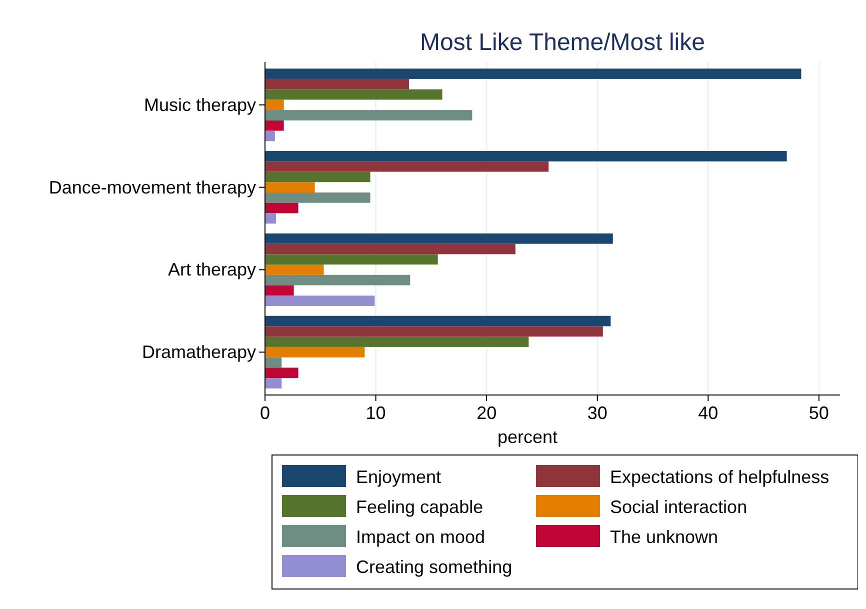 Image resolution: width=866 pixels, height=609 pixels. What do you see at coordinates (486, 413) in the screenshot?
I see `x-tick-label: 20` at bounding box center [486, 413].